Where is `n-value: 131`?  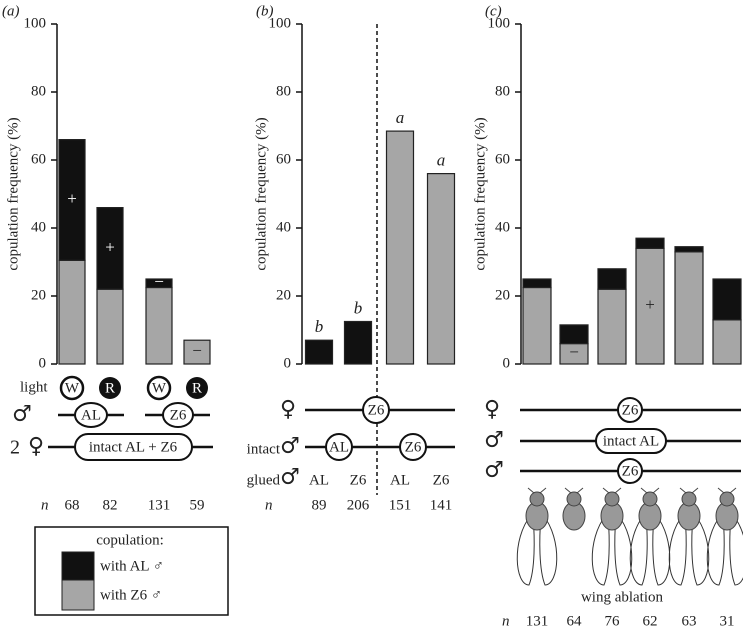 n-value: 131 is located at coordinates (537, 621).